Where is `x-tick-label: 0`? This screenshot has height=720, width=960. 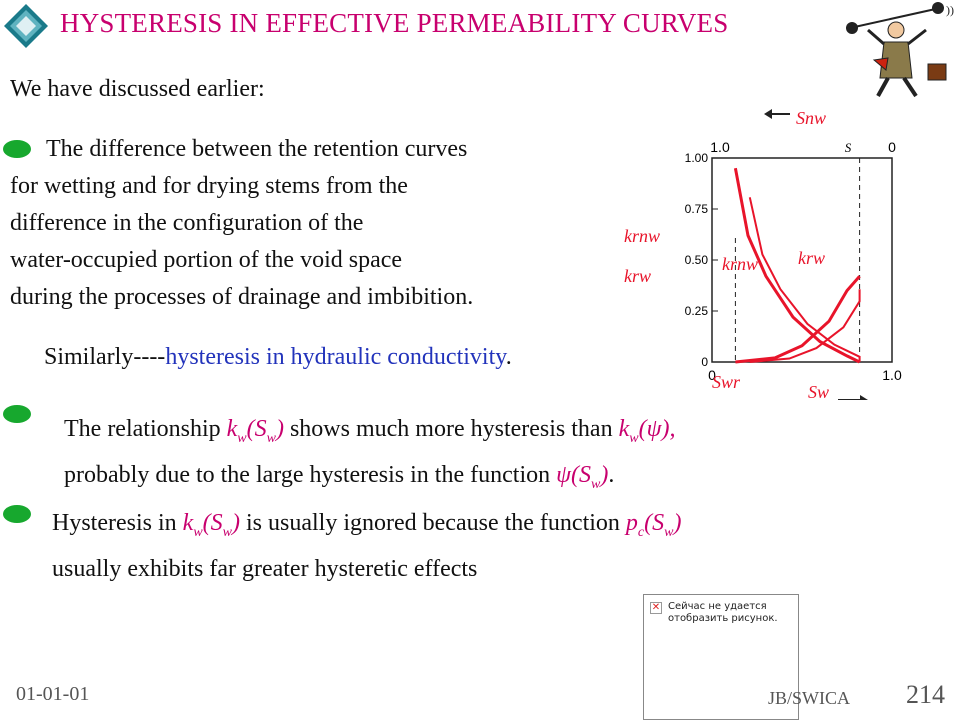 x-tick-label: 0 is located at coordinates (712, 375).